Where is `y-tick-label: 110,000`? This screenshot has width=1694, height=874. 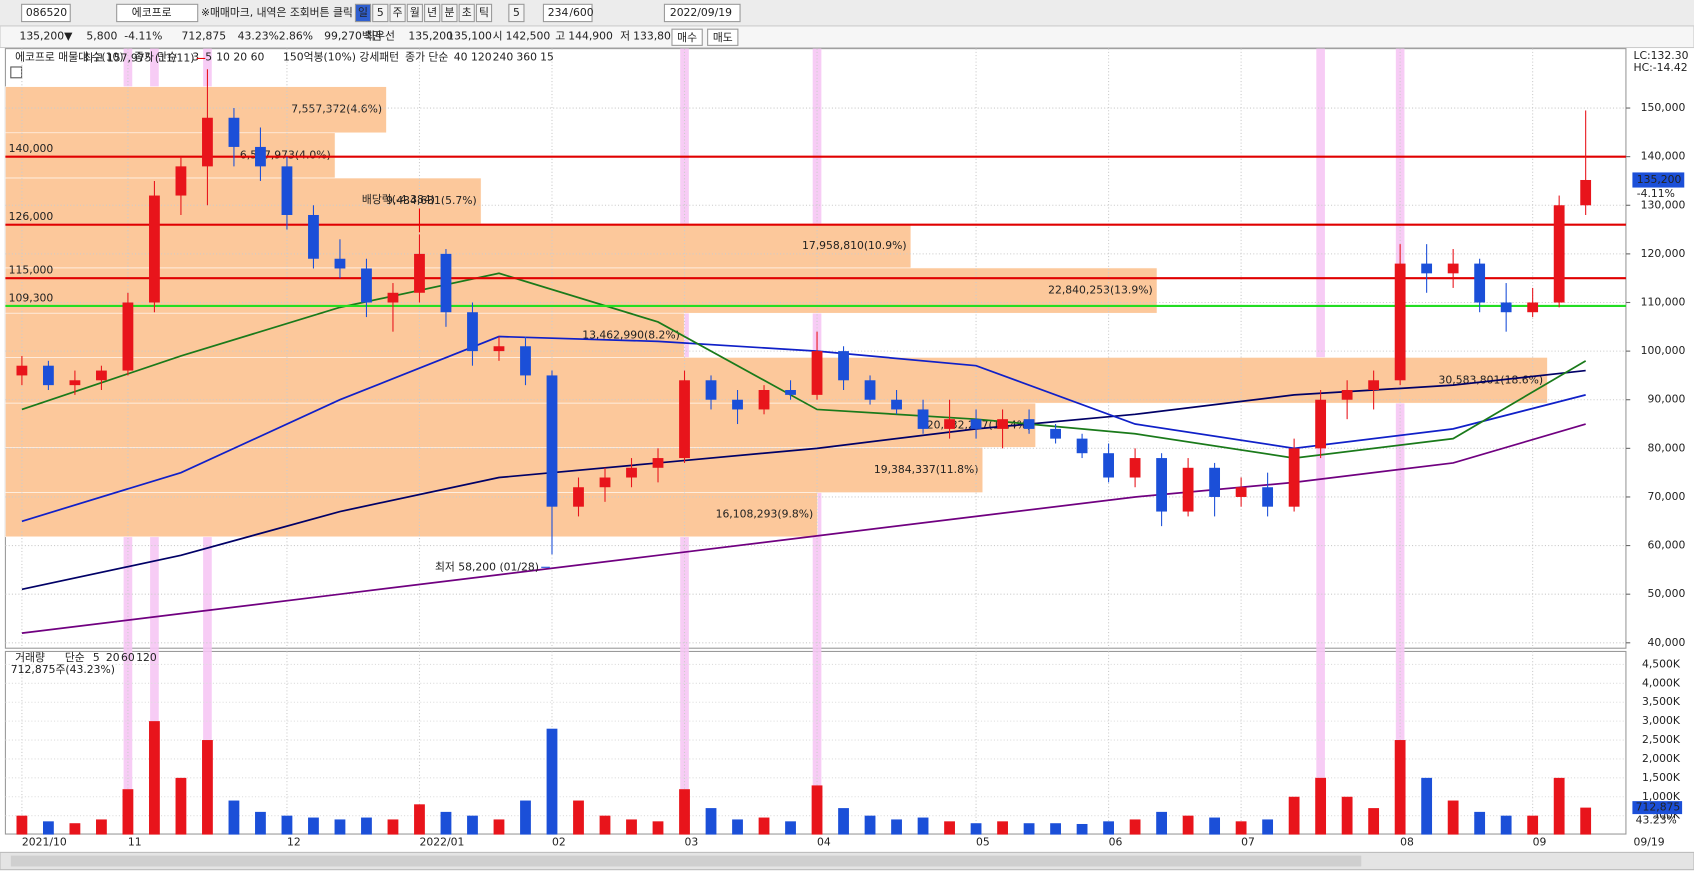
y-tick-label: 110,000 is located at coordinates (1663, 301).